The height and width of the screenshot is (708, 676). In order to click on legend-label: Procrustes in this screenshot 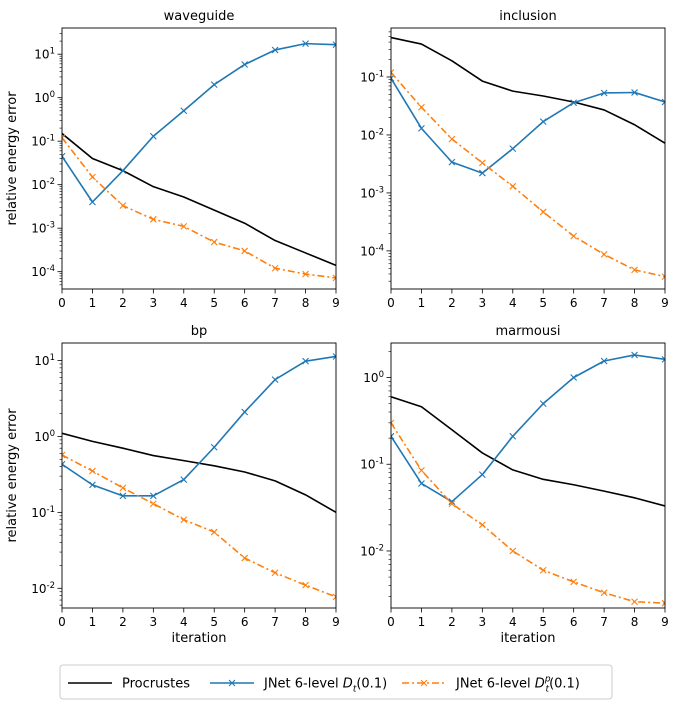, I will do `click(156, 684)`.